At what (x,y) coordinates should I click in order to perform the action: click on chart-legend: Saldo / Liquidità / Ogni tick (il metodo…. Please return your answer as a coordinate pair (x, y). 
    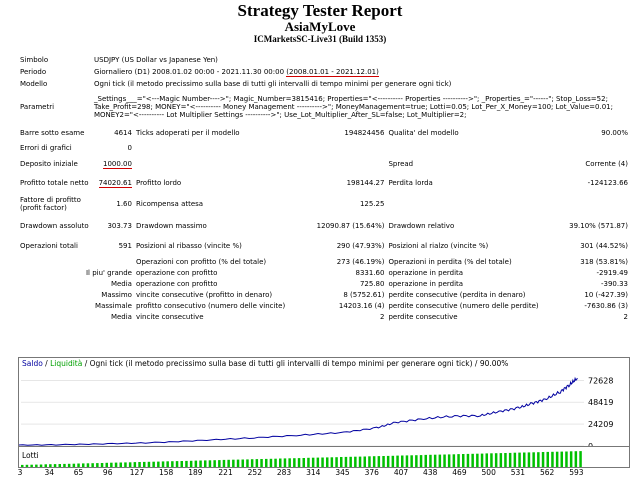
    Looking at the image, I should click on (265, 363).